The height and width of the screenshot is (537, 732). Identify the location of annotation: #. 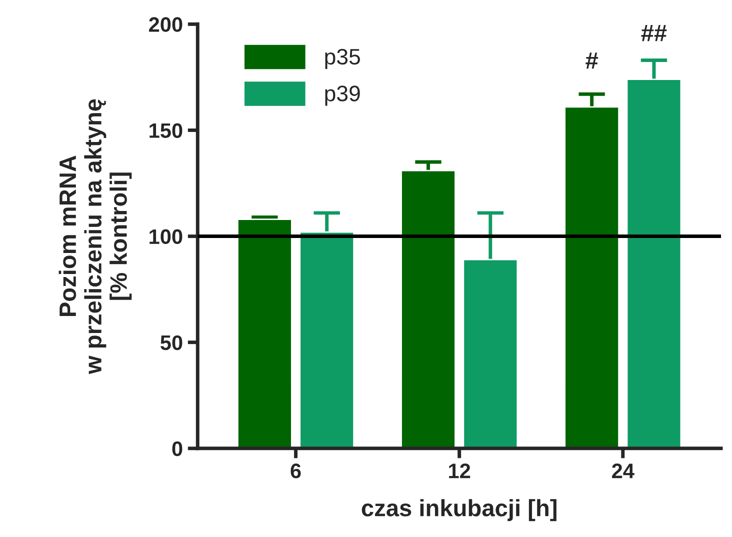
(592, 60).